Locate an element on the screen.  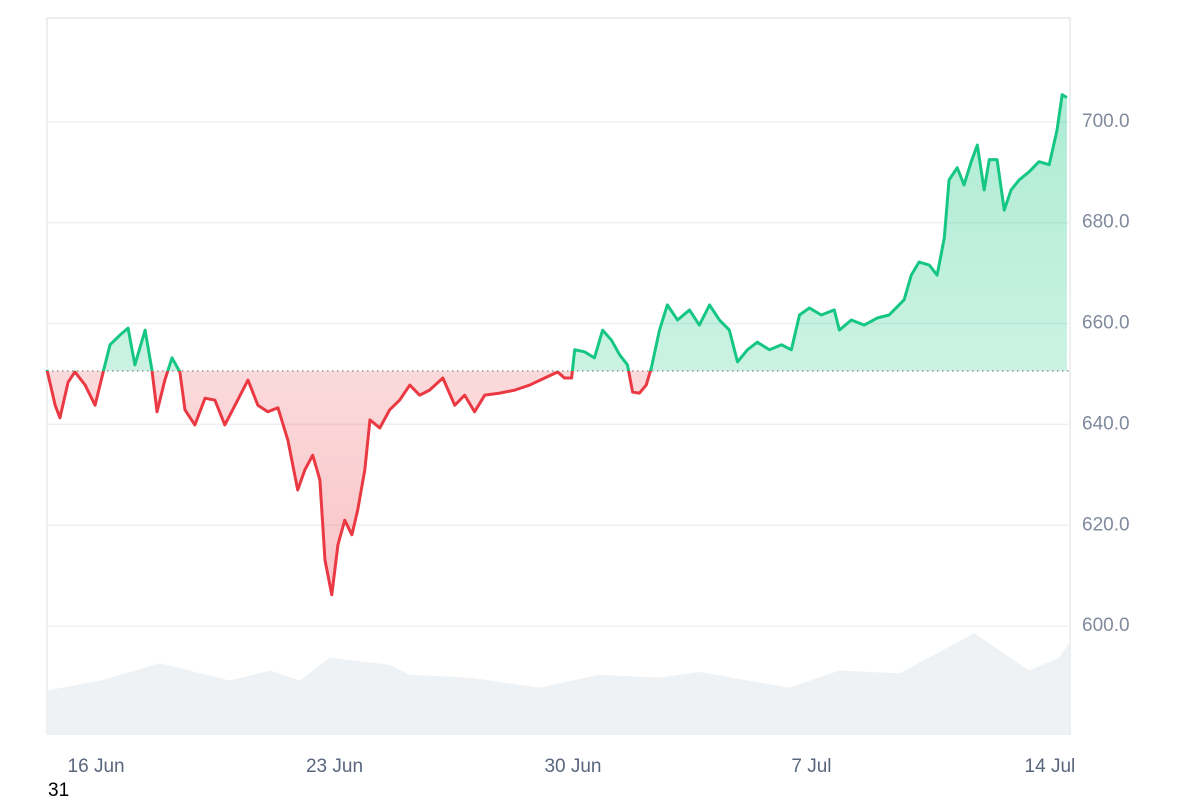
corner-text: 31 is located at coordinates (58, 790).